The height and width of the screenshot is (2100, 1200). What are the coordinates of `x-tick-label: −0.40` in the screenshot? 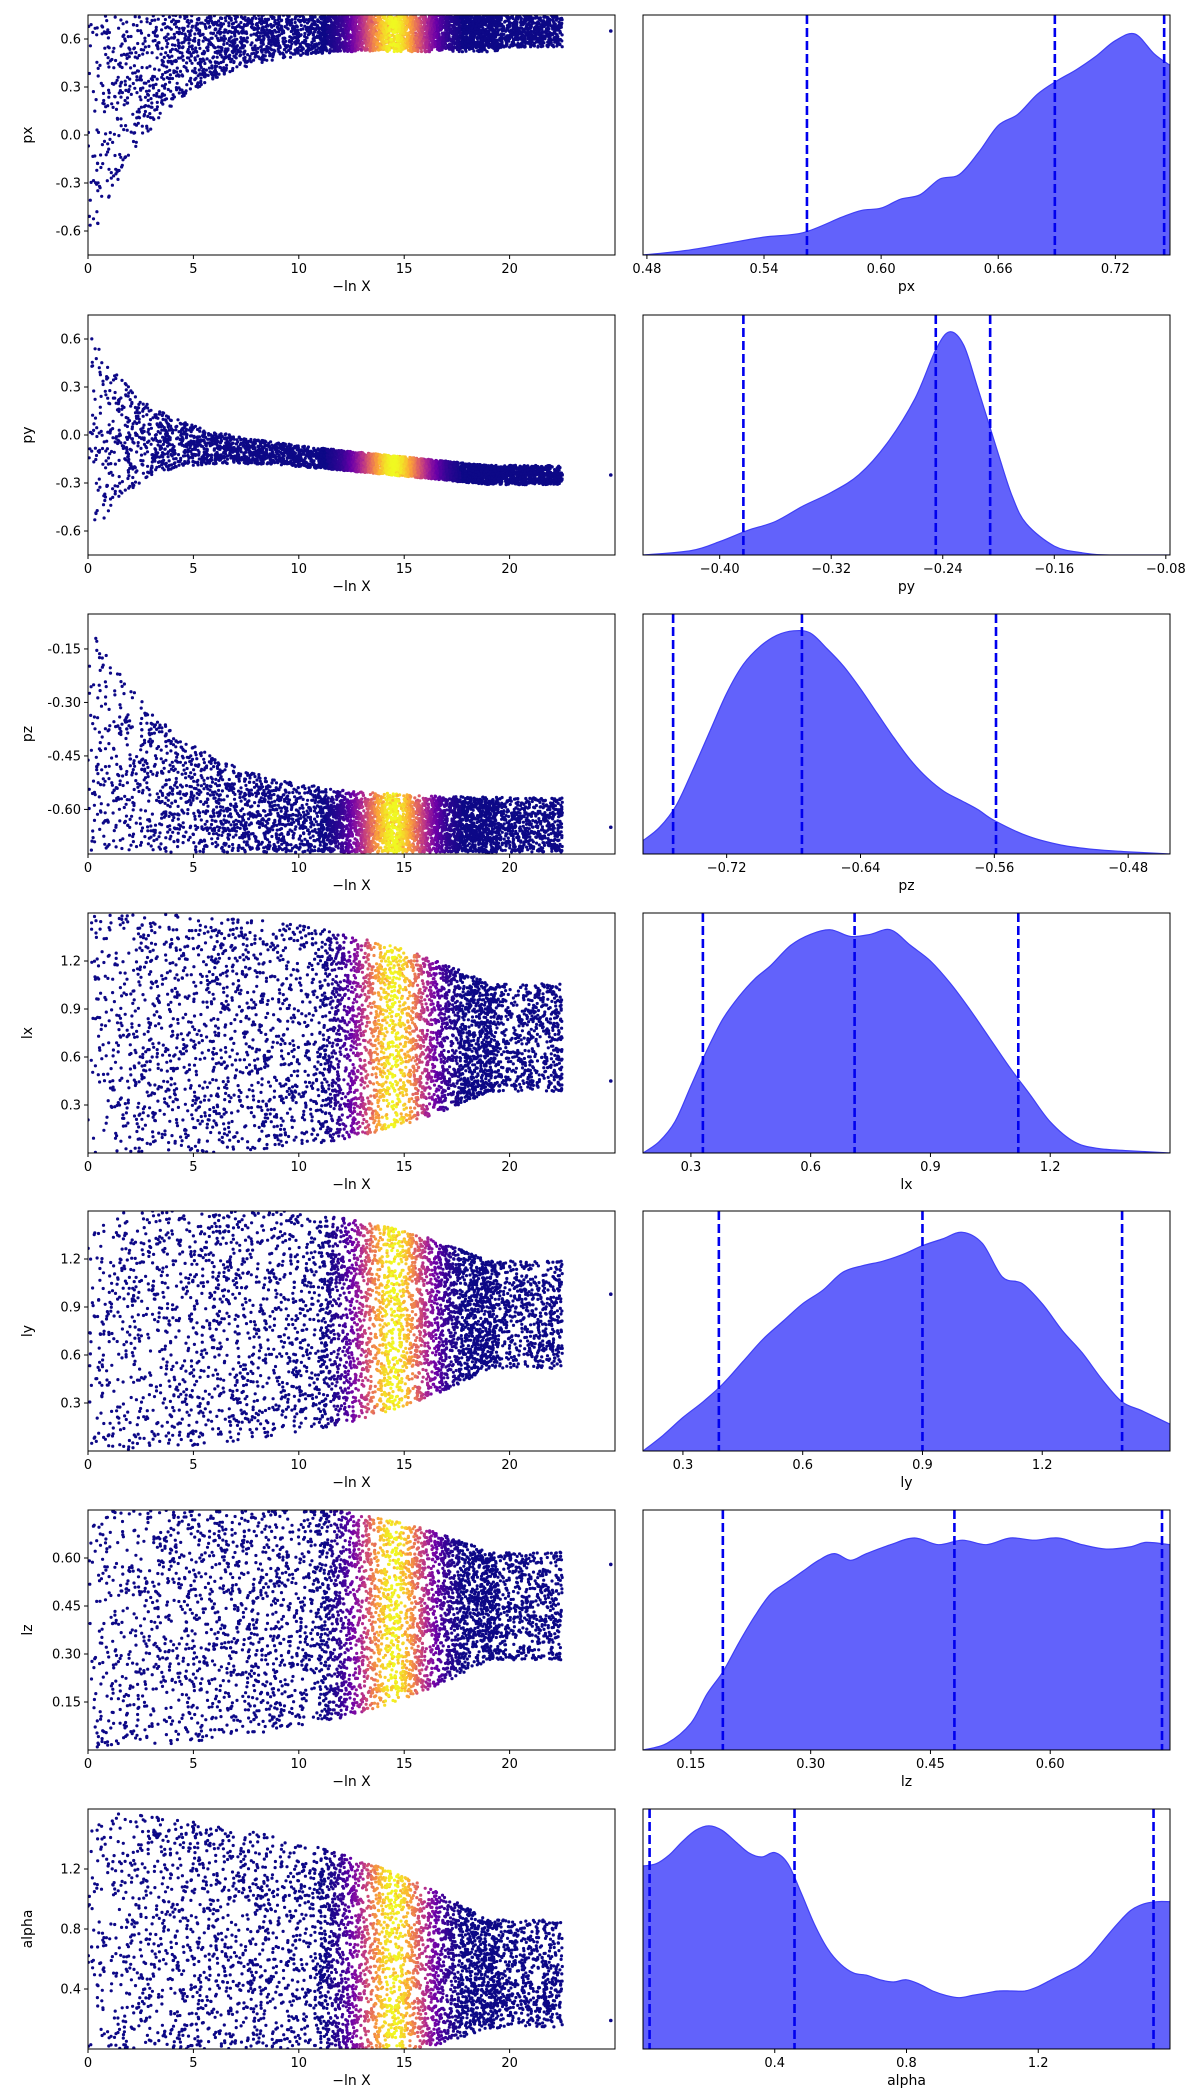 It's located at (720, 569).